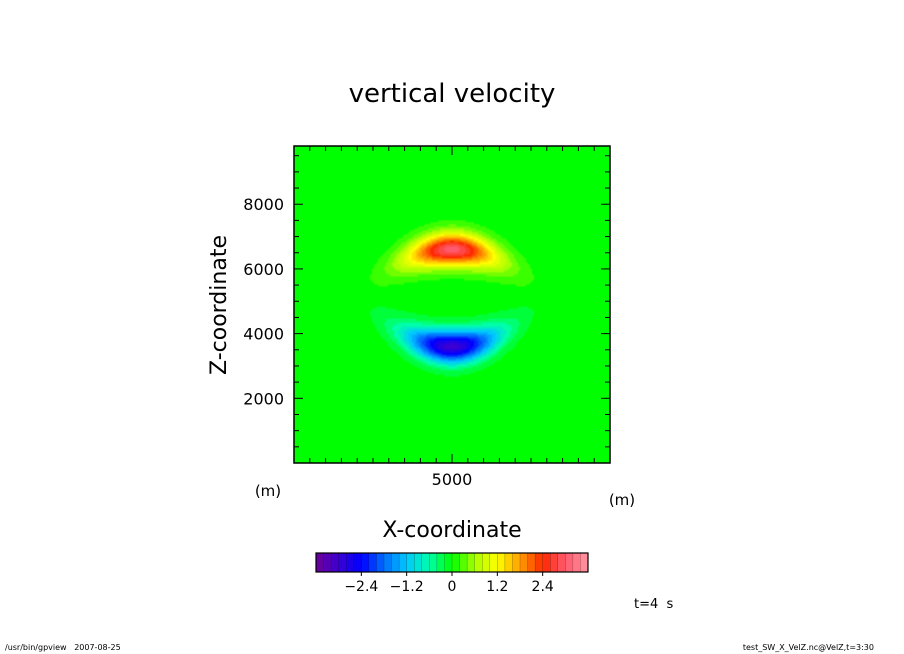 This screenshot has width=904, height=654. Describe the element at coordinates (361, 587) in the screenshot. I see `colorbar-label: −2.4` at that location.